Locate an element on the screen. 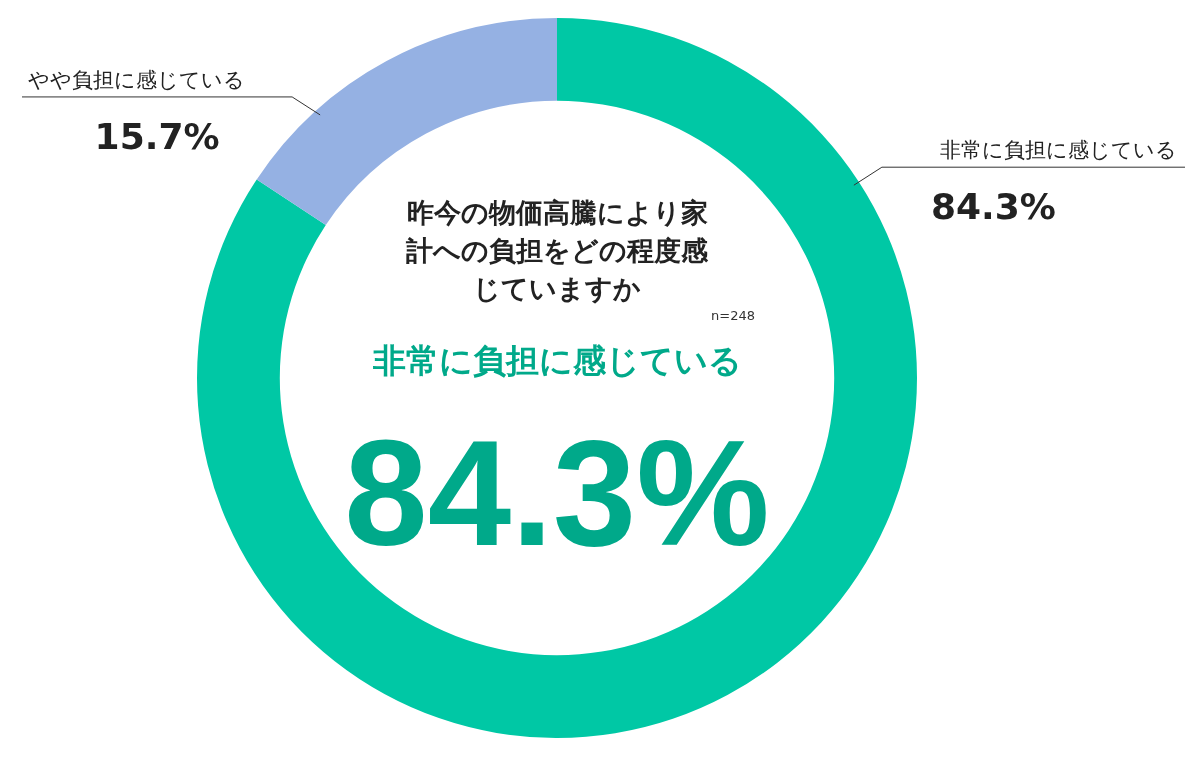  slice-label: やや負担に感じている is located at coordinates (136, 79).